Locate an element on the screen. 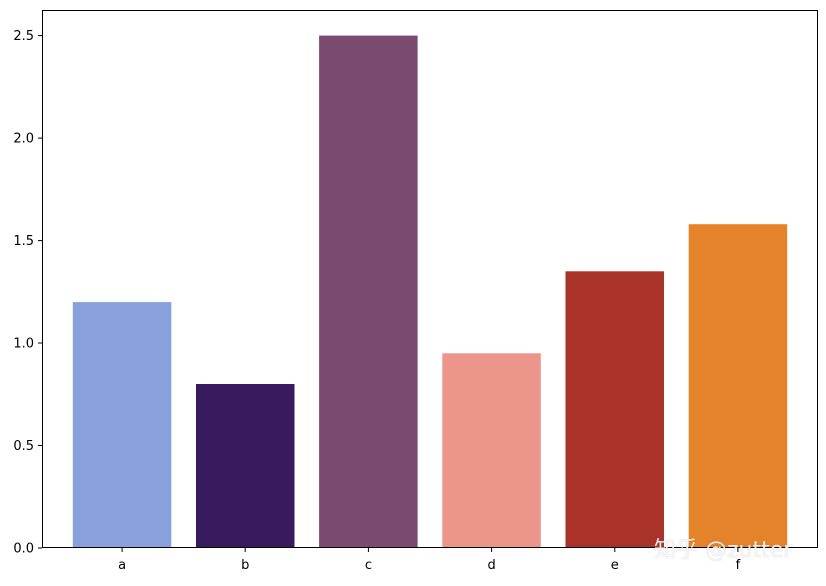 This screenshot has height=586, width=826. y-axis: 0.0 0.5 1.0 1.5 2.0 2.5 is located at coordinates (27, 293).